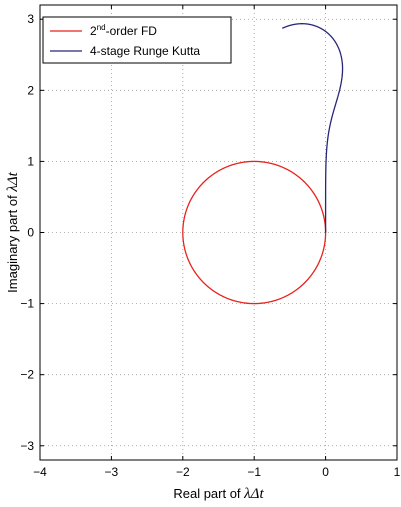 The image size is (401, 507). What do you see at coordinates (27, 375) in the screenshot?
I see `y-tick-label: −2` at bounding box center [27, 375].